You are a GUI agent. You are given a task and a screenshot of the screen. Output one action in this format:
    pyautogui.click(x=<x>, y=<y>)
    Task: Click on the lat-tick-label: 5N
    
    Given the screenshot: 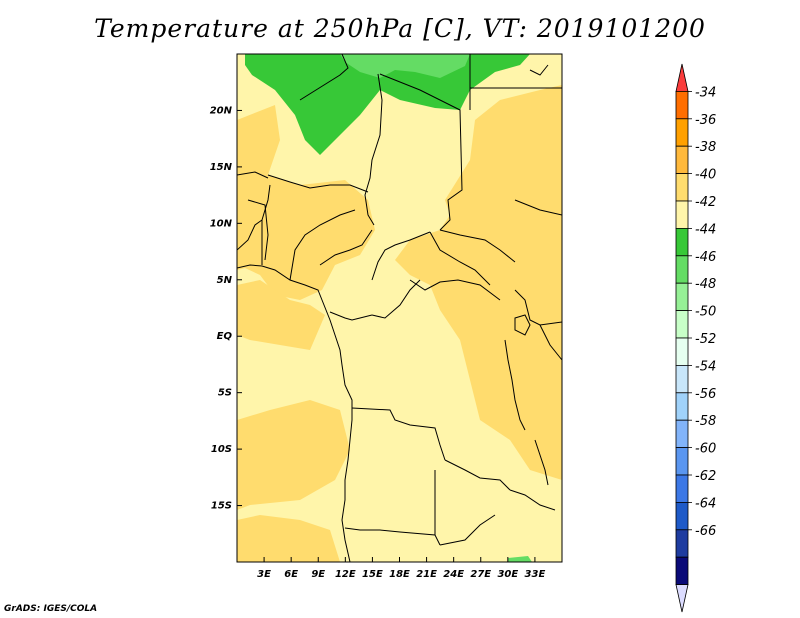 What is the action you would take?
    pyautogui.click(x=225, y=280)
    